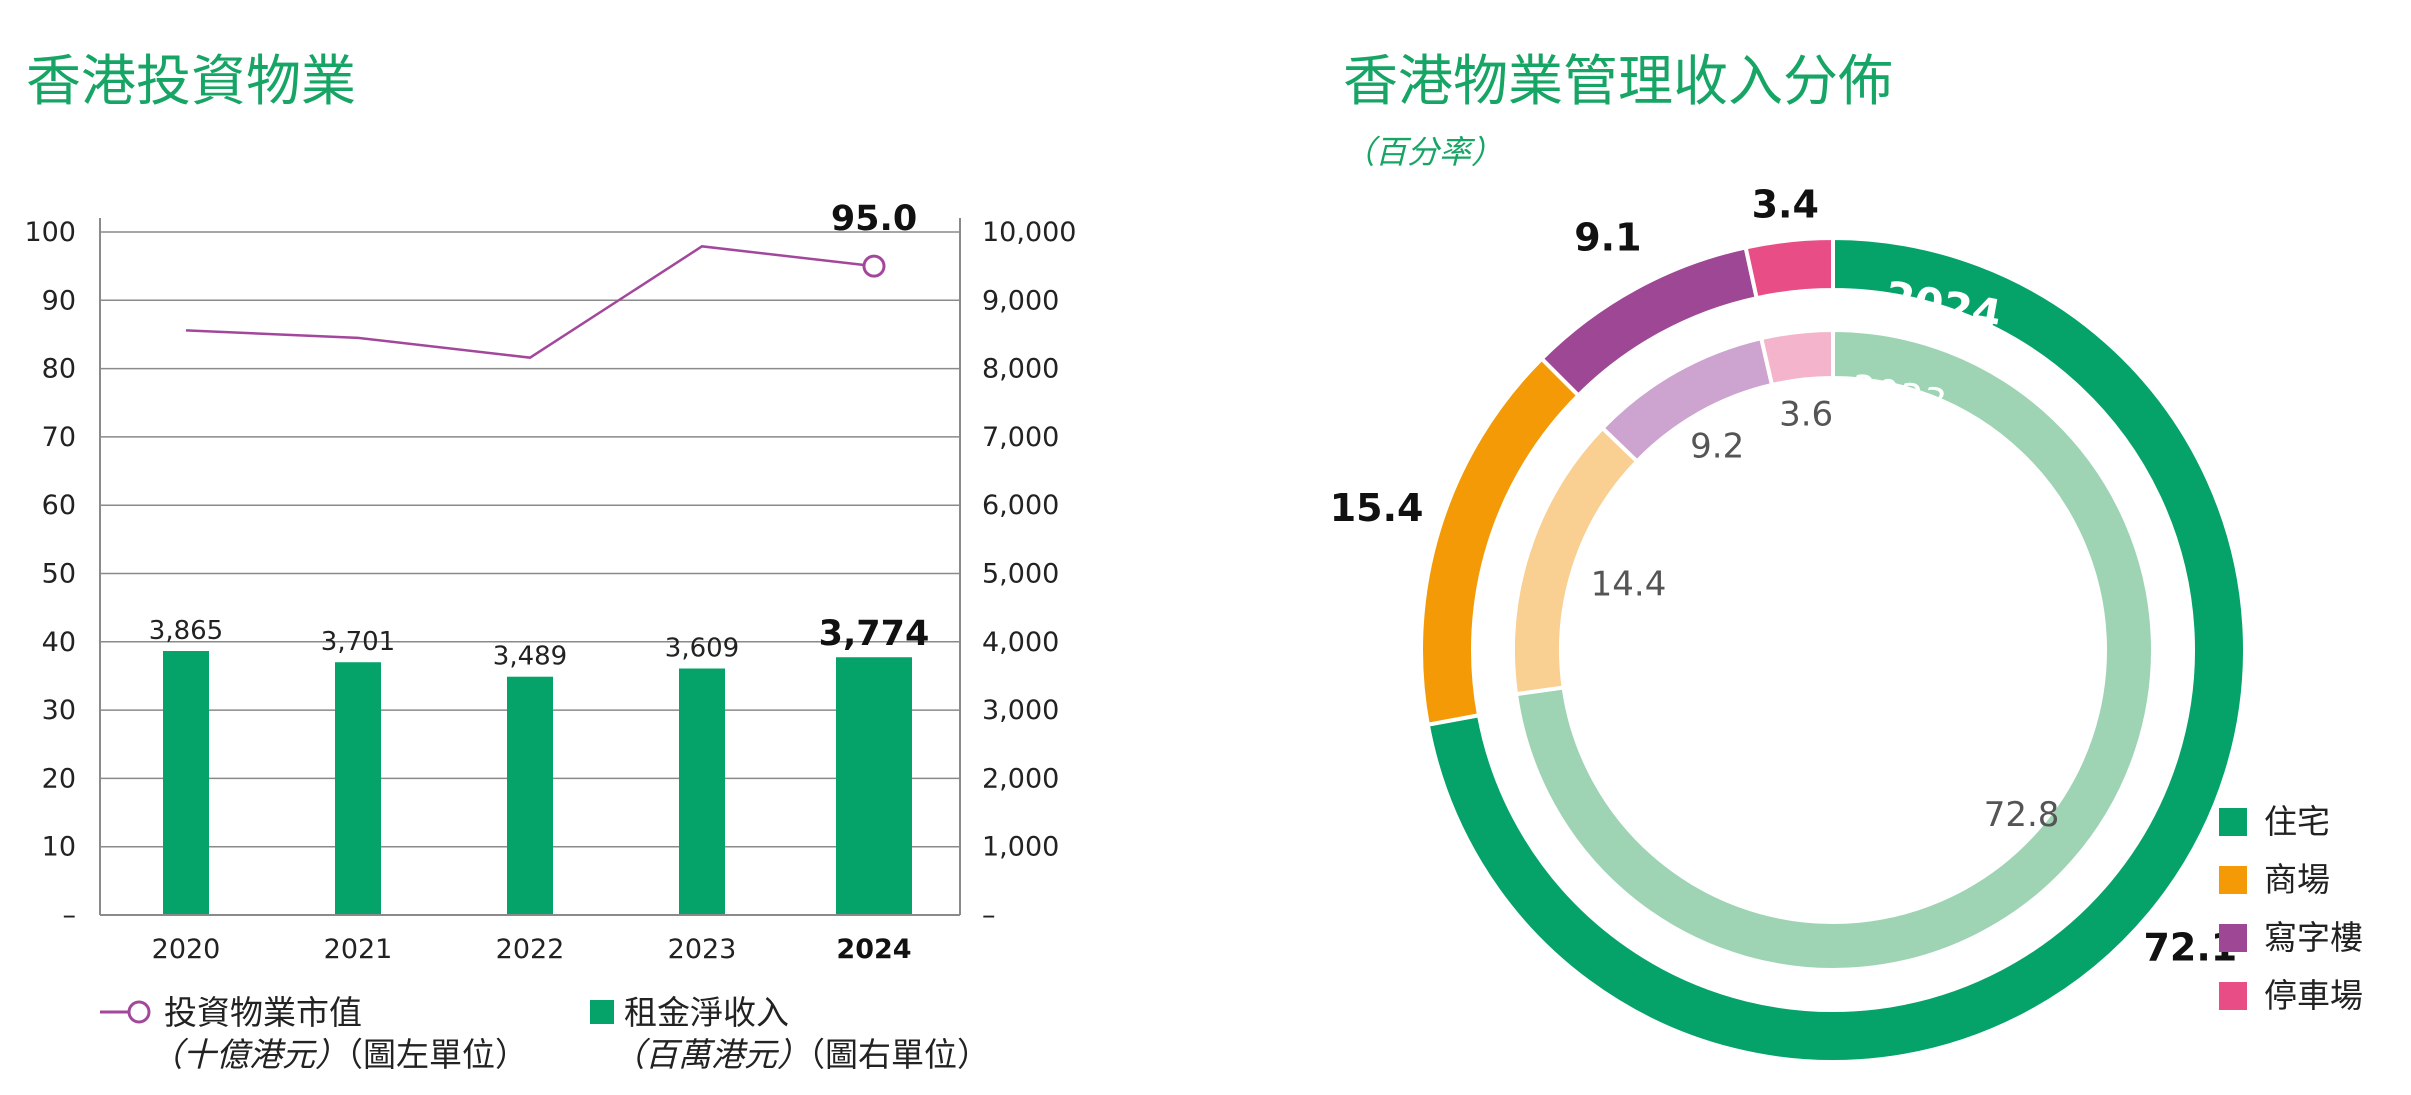  What do you see at coordinates (59, 505) in the screenshot?
I see `left-axis-tick: 60` at bounding box center [59, 505].